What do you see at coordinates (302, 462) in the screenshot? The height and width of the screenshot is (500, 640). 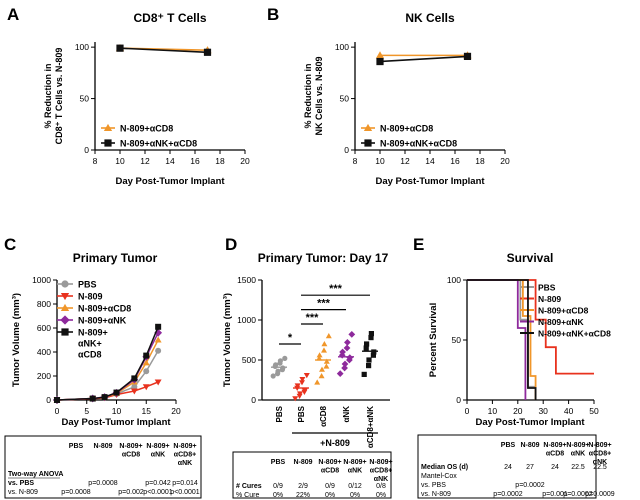 I see `table-header: N-809` at bounding box center [302, 462].